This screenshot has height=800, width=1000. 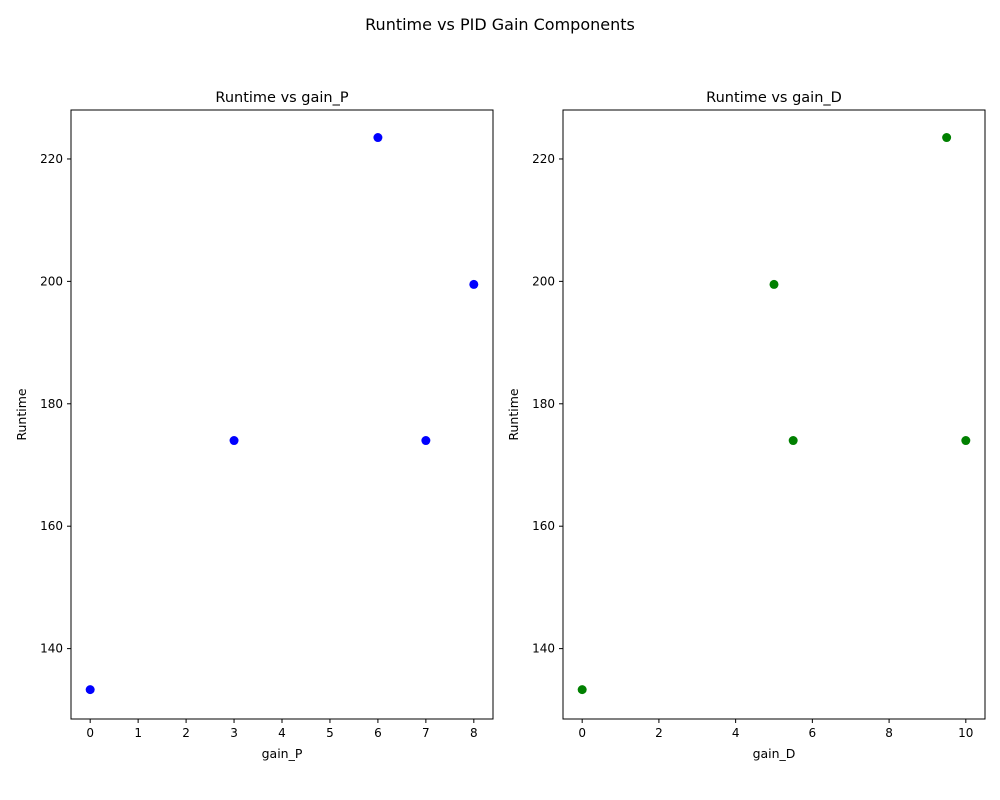 What do you see at coordinates (282, 753) in the screenshot?
I see `x-axis-label: gain_P` at bounding box center [282, 753].